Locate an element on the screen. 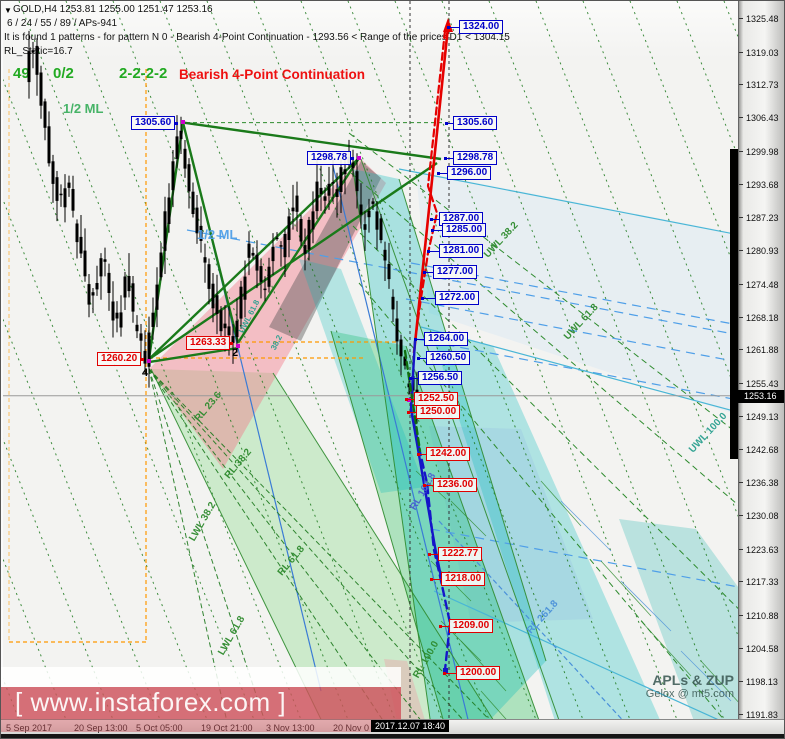  price-level-text: 1263.33 is located at coordinates (208, 342).